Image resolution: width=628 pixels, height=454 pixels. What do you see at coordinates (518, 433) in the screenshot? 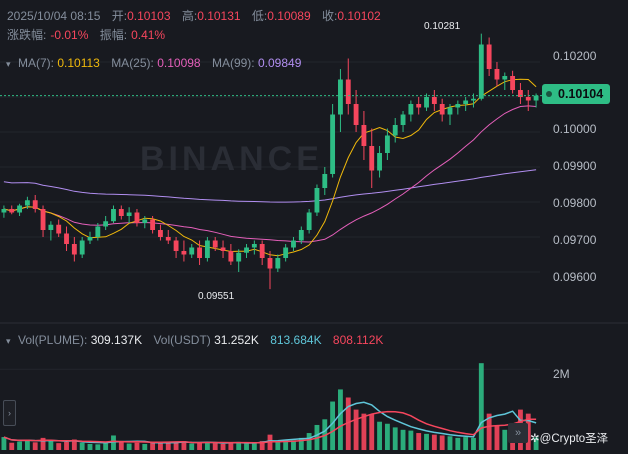
I see `scroll-right-button: »` at bounding box center [518, 433].